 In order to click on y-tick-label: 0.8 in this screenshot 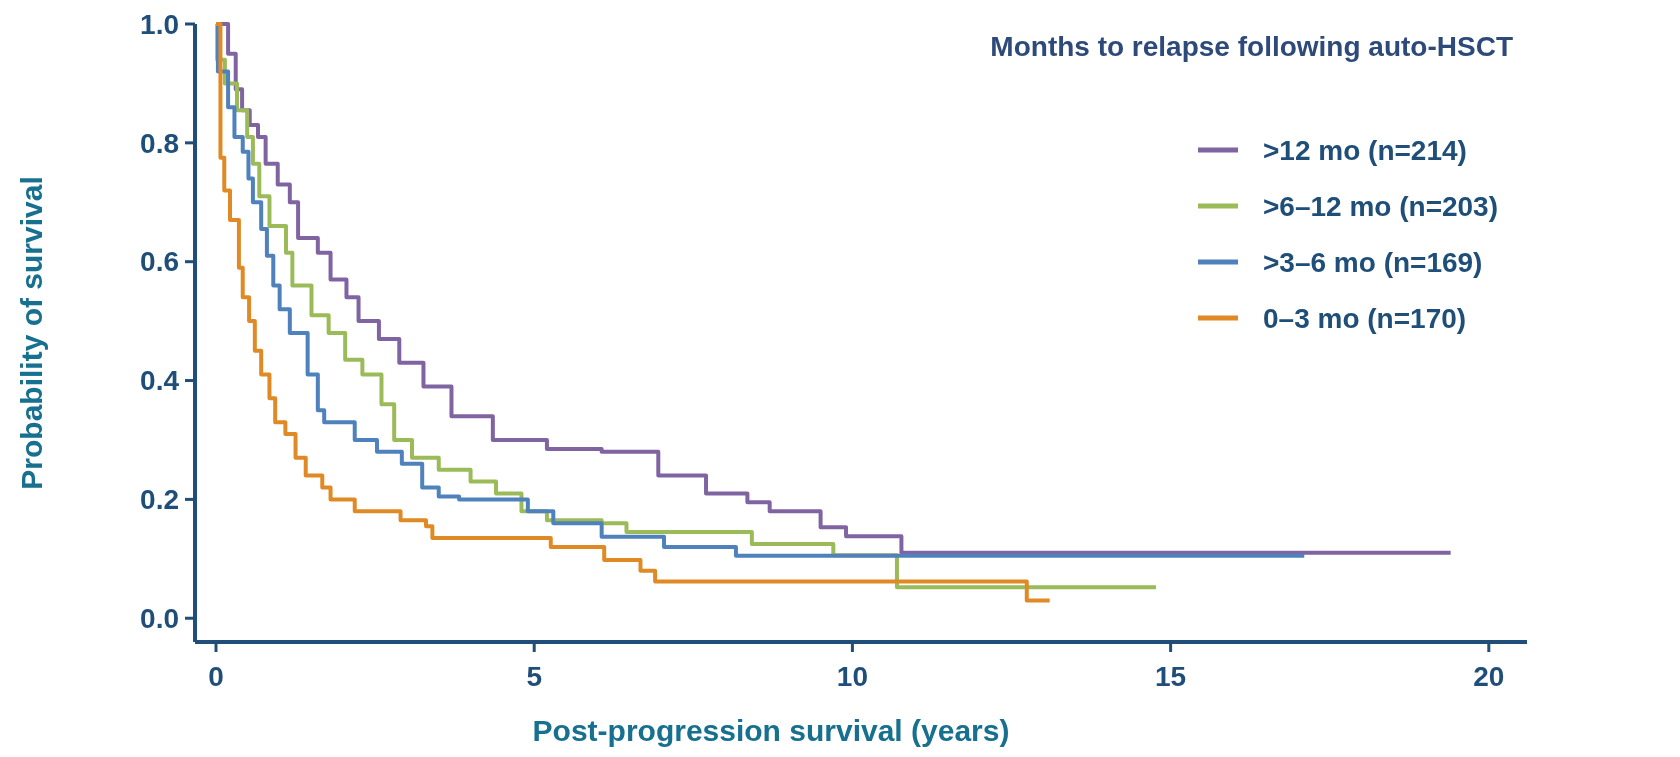, I will do `click(159, 143)`.